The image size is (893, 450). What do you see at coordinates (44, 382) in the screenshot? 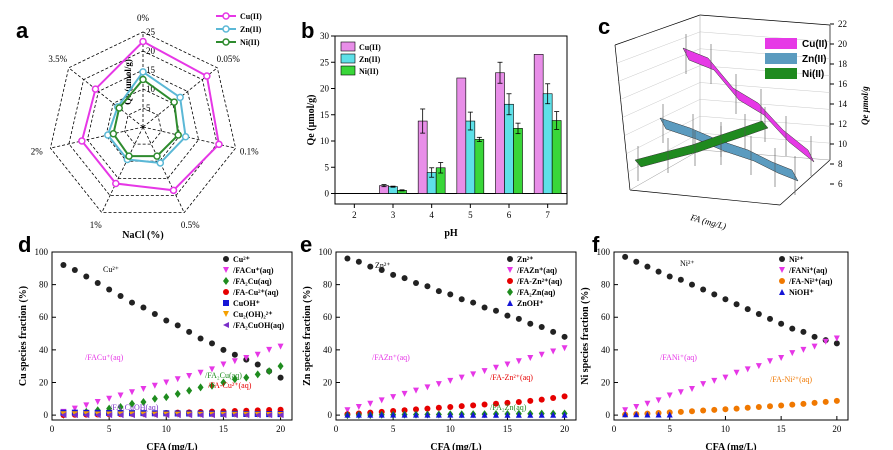
I see `y-tick-label: 20` at bounding box center [44, 382].